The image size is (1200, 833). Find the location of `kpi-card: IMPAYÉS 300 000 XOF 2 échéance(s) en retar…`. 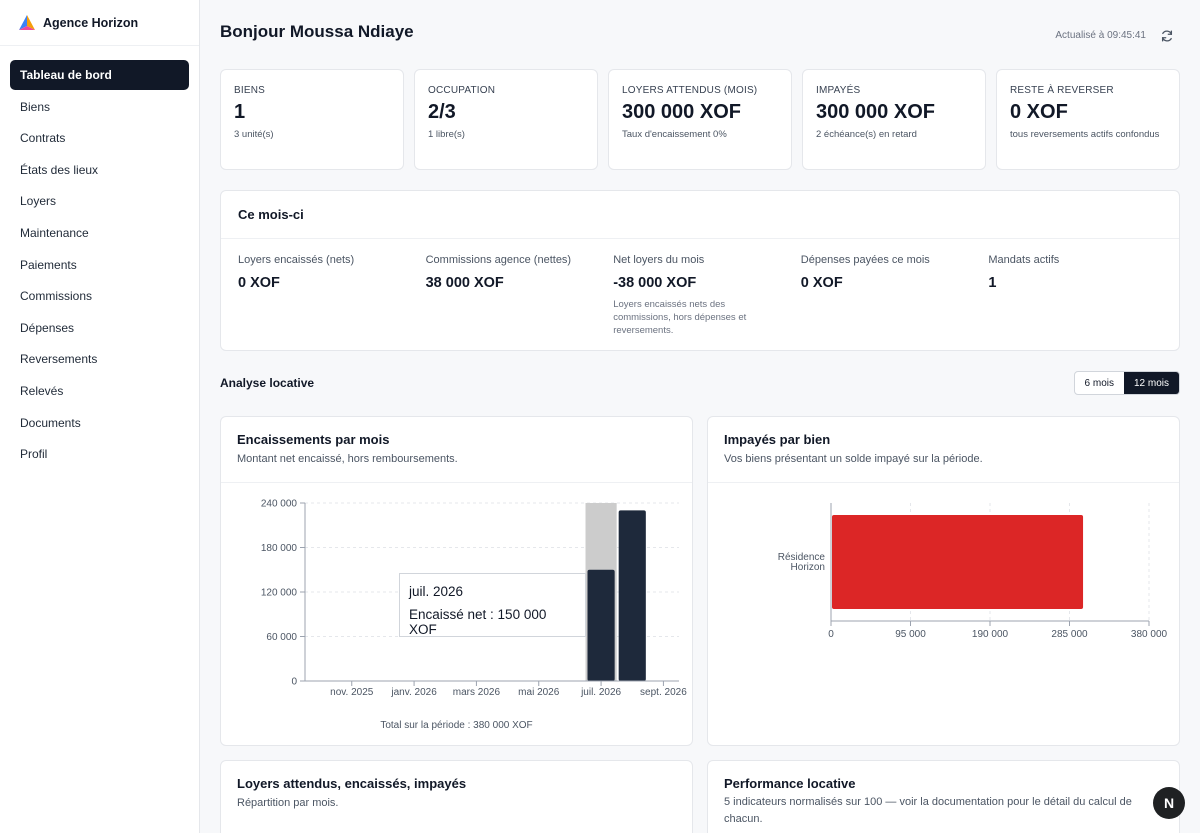

kpi-card: IMPAYÉS 300 000 XOF 2 échéance(s) en retar… is located at coordinates (894, 119).